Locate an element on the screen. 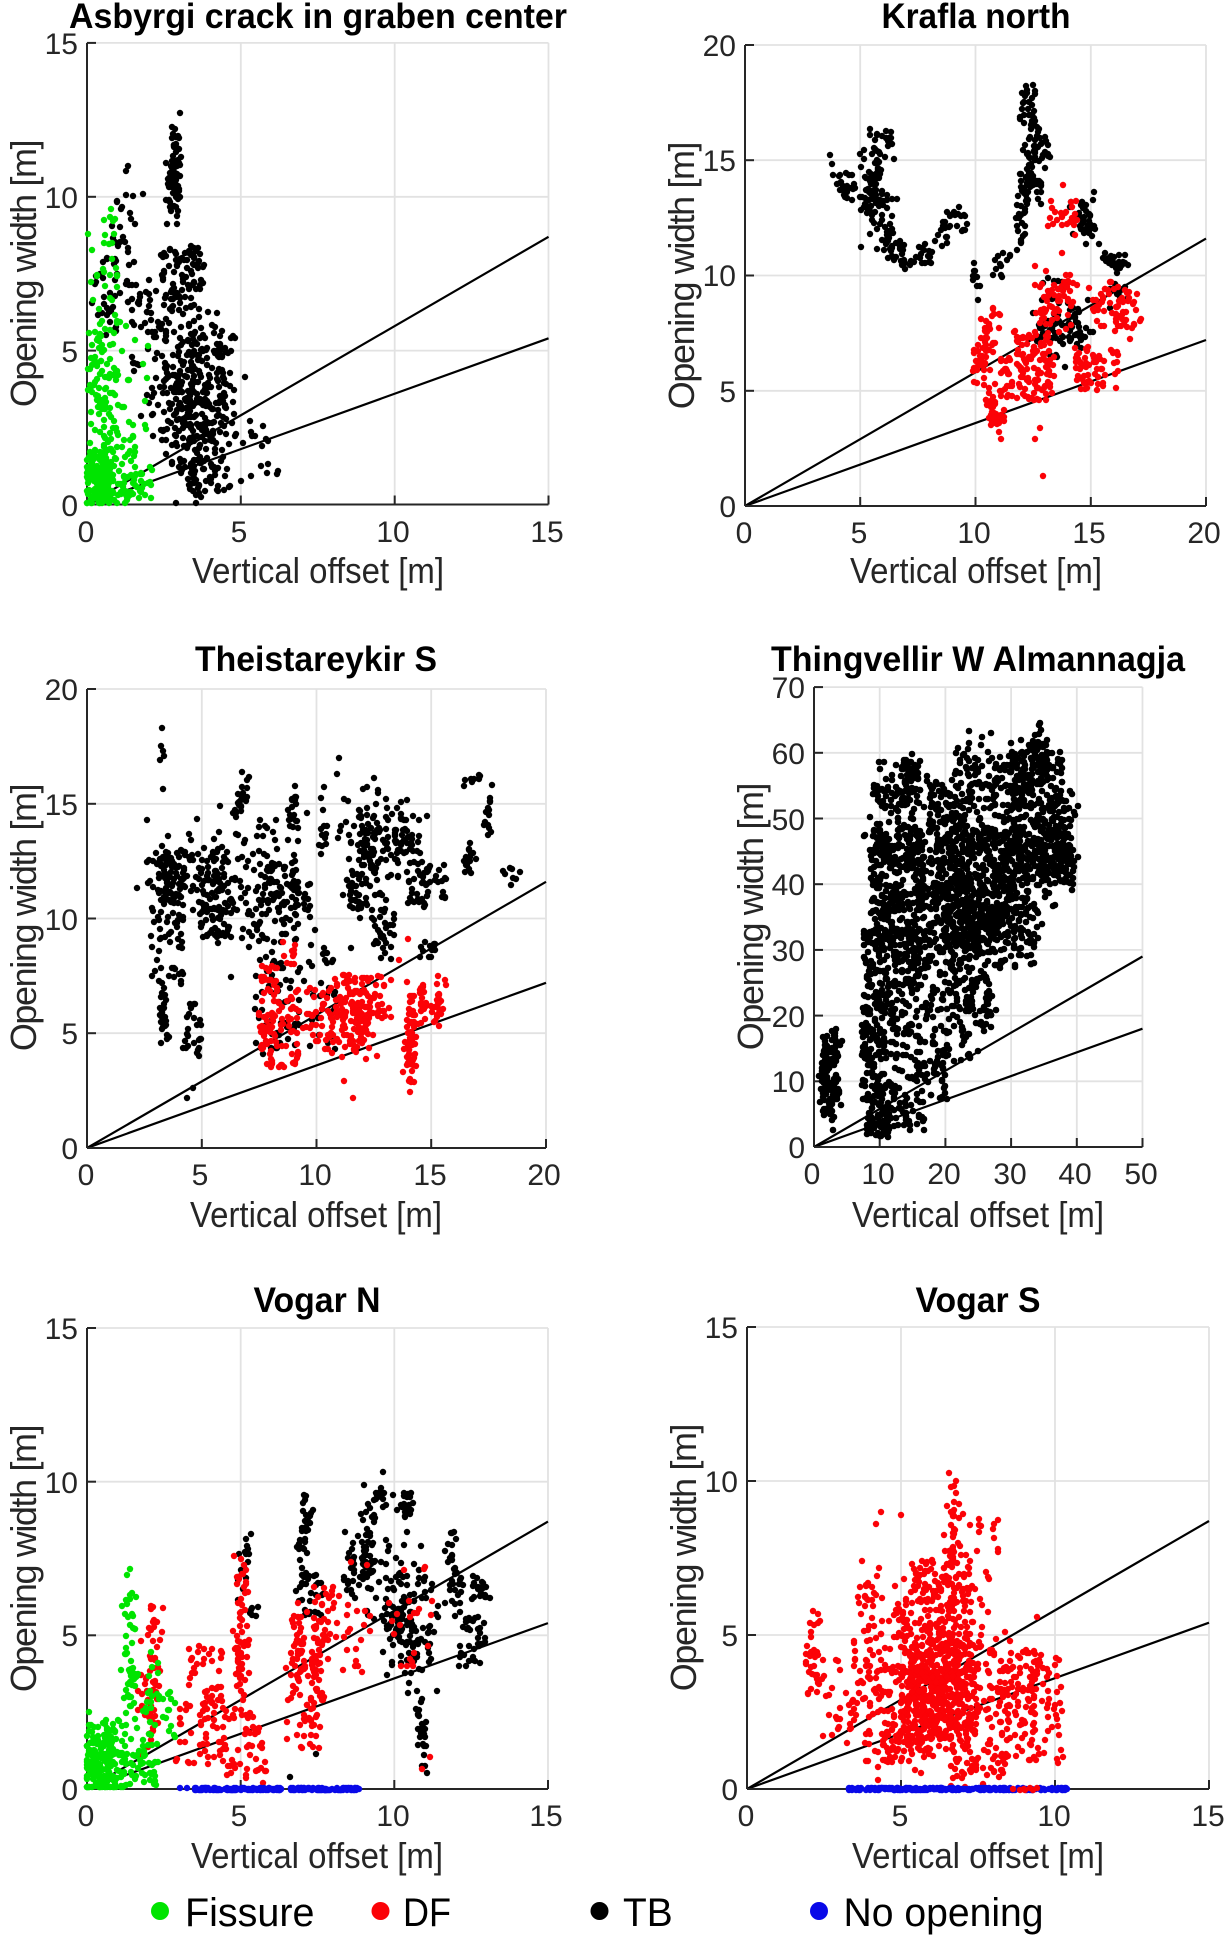 The height and width of the screenshot is (1936, 1225). svg-text: Thingvellir W Almannagja is located at coordinates (978, 659).